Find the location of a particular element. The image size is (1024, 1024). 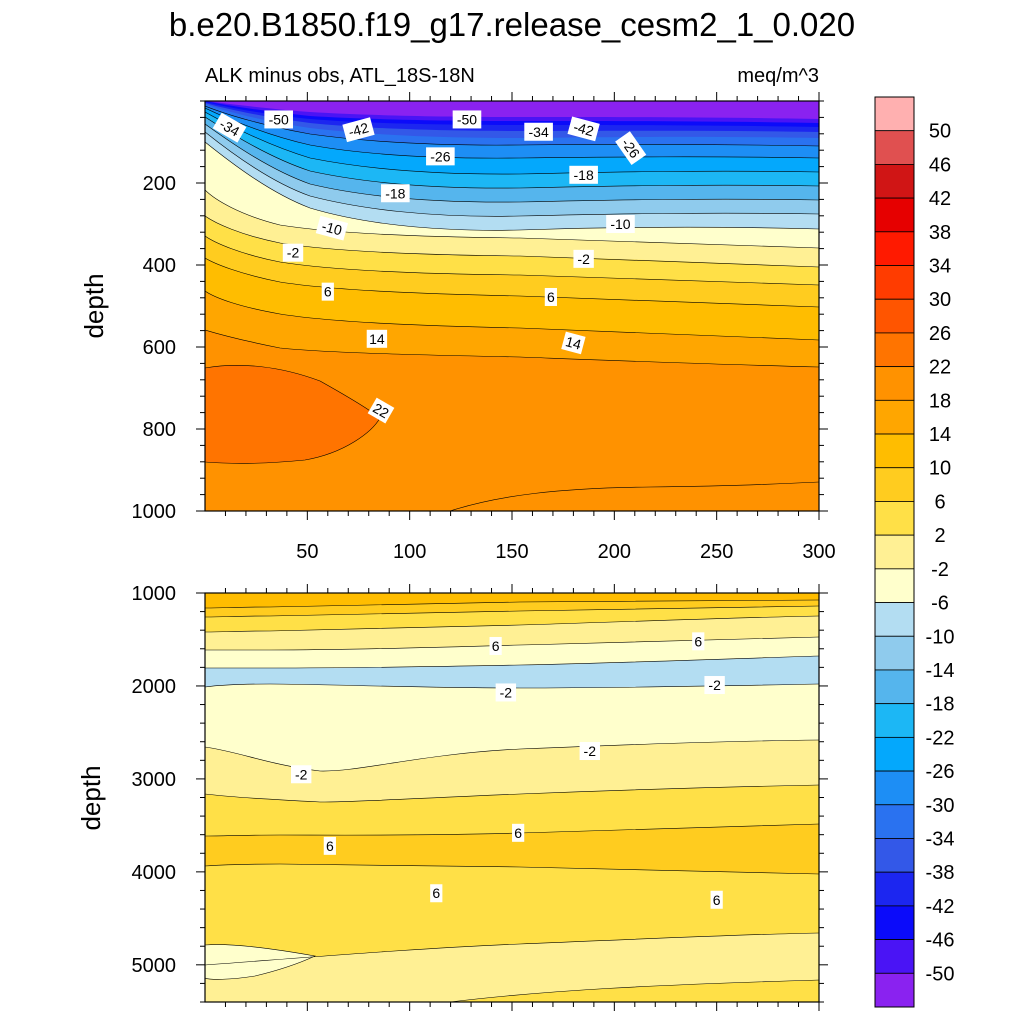

colorbar-label: 22 is located at coordinates (940, 368).